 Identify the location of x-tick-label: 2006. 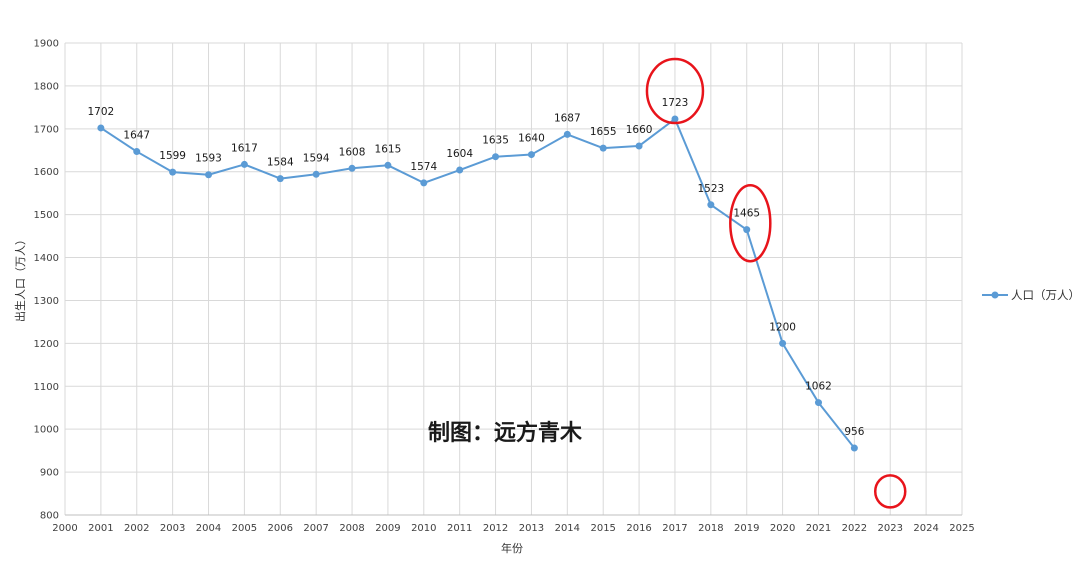
(280, 528).